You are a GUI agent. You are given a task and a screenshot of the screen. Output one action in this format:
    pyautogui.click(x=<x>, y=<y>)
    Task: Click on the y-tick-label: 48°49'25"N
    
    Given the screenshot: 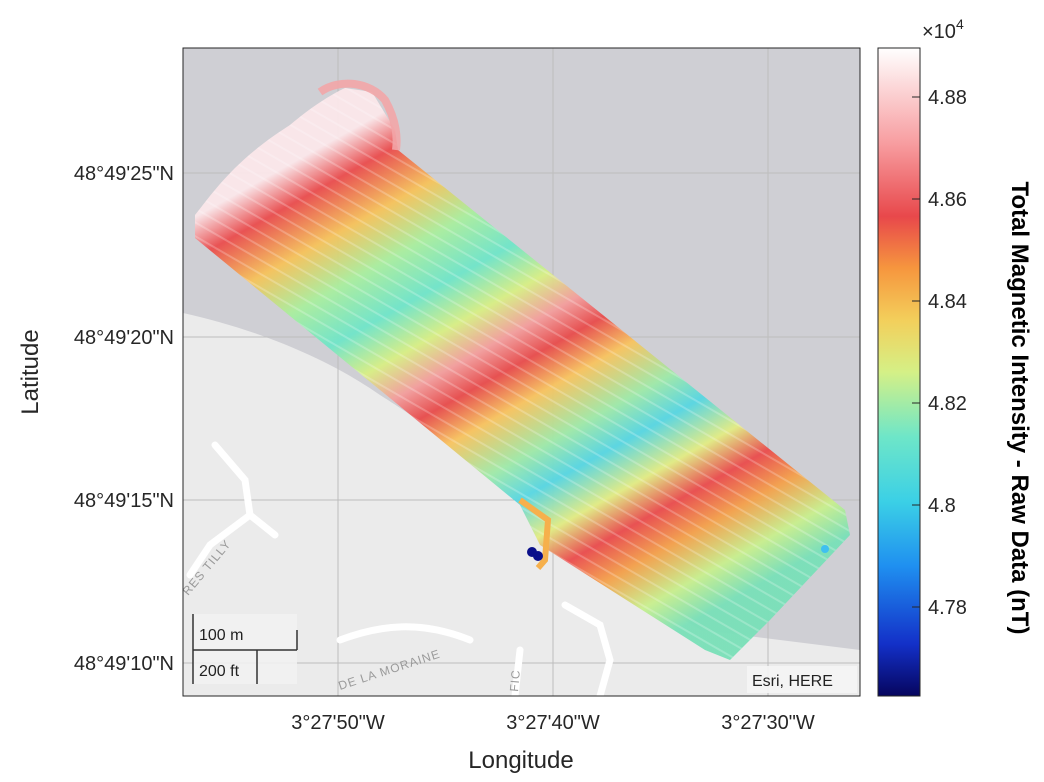 What is the action you would take?
    pyautogui.click(x=124, y=174)
    